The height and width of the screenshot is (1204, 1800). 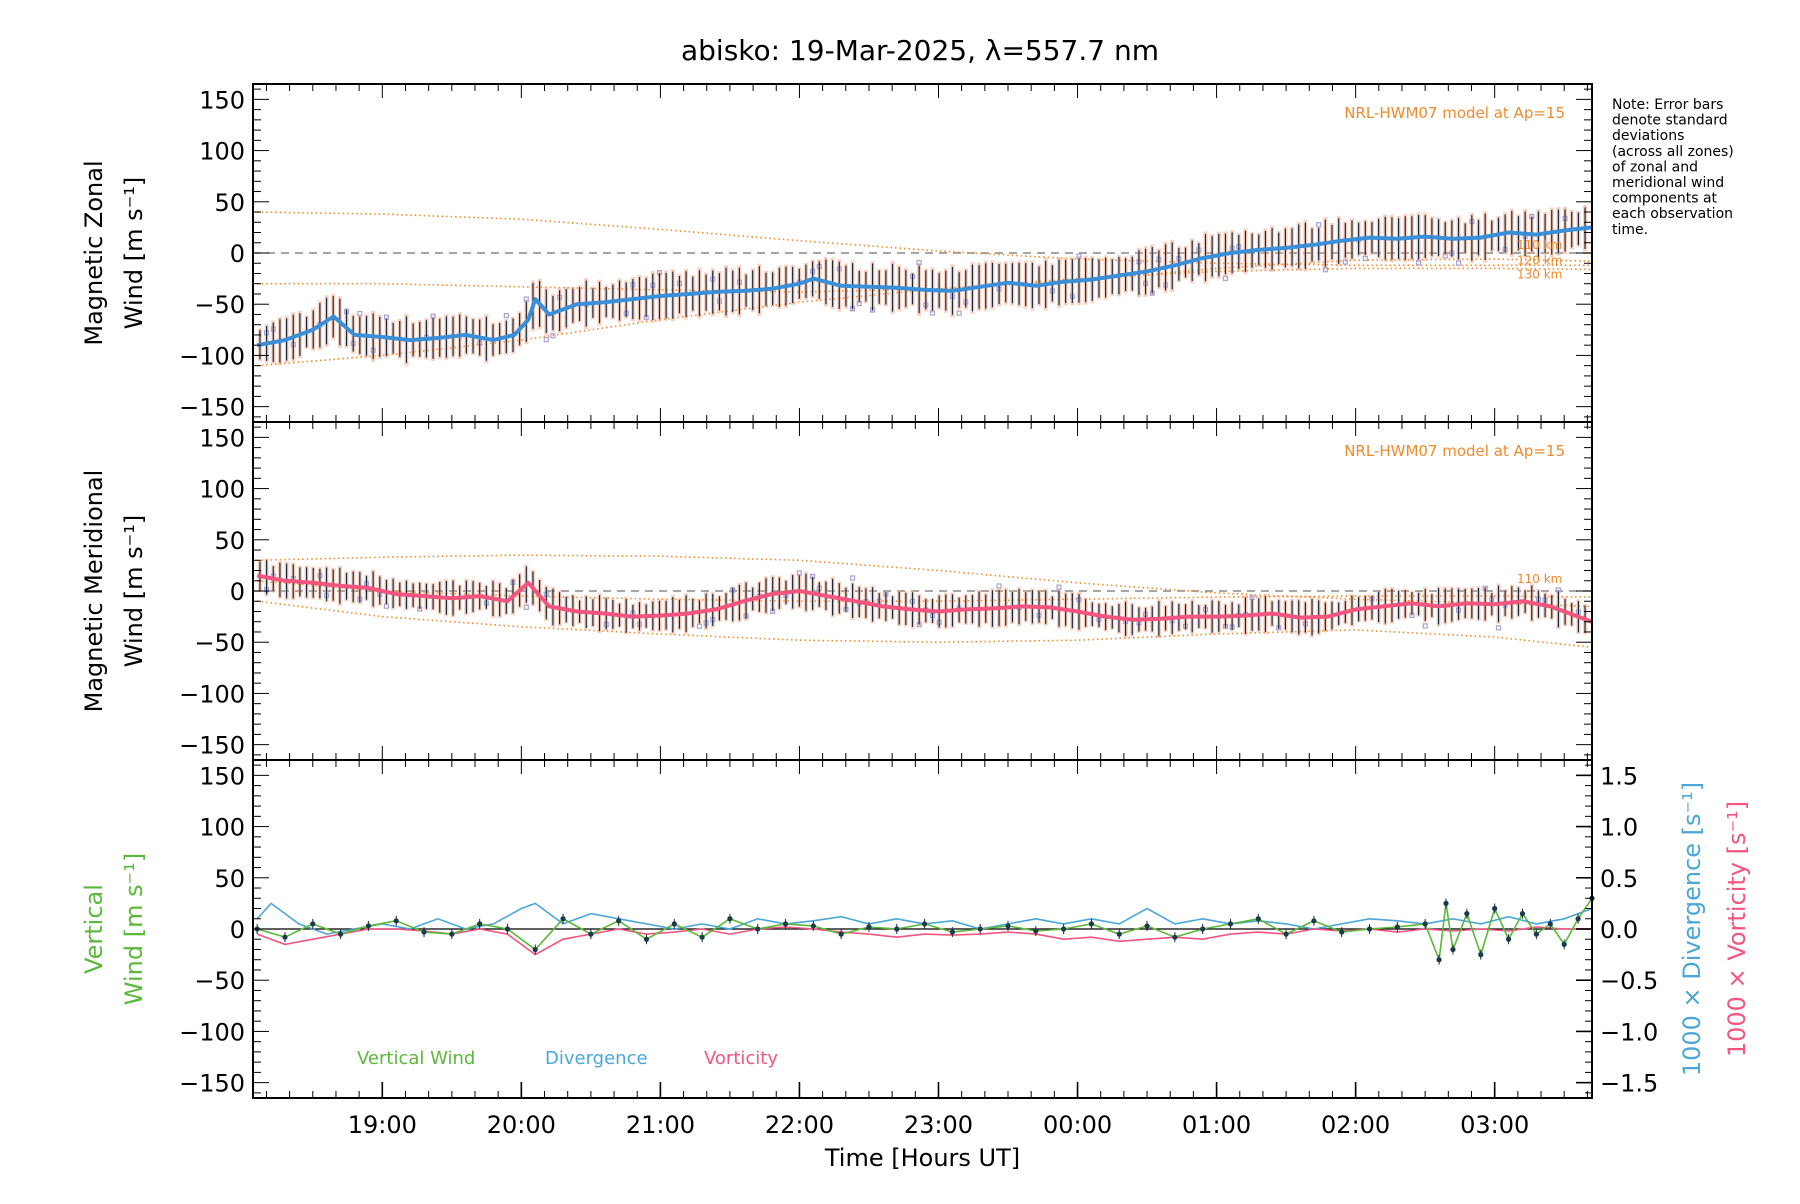 What do you see at coordinates (1539, 260) in the screenshot?
I see `model-label: 120 km` at bounding box center [1539, 260].